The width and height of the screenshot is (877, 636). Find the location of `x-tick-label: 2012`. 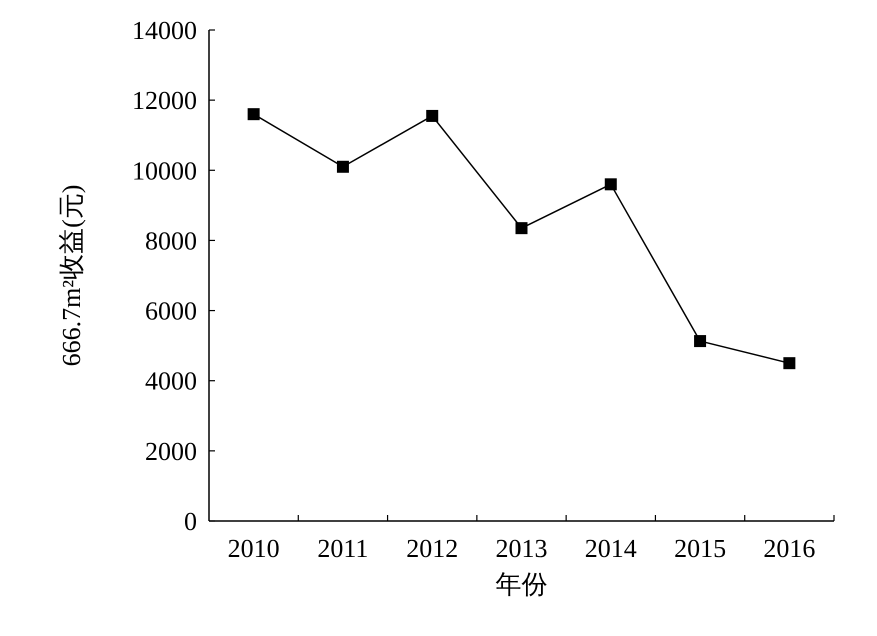

x-tick-label: 2012 is located at coordinates (432, 548).